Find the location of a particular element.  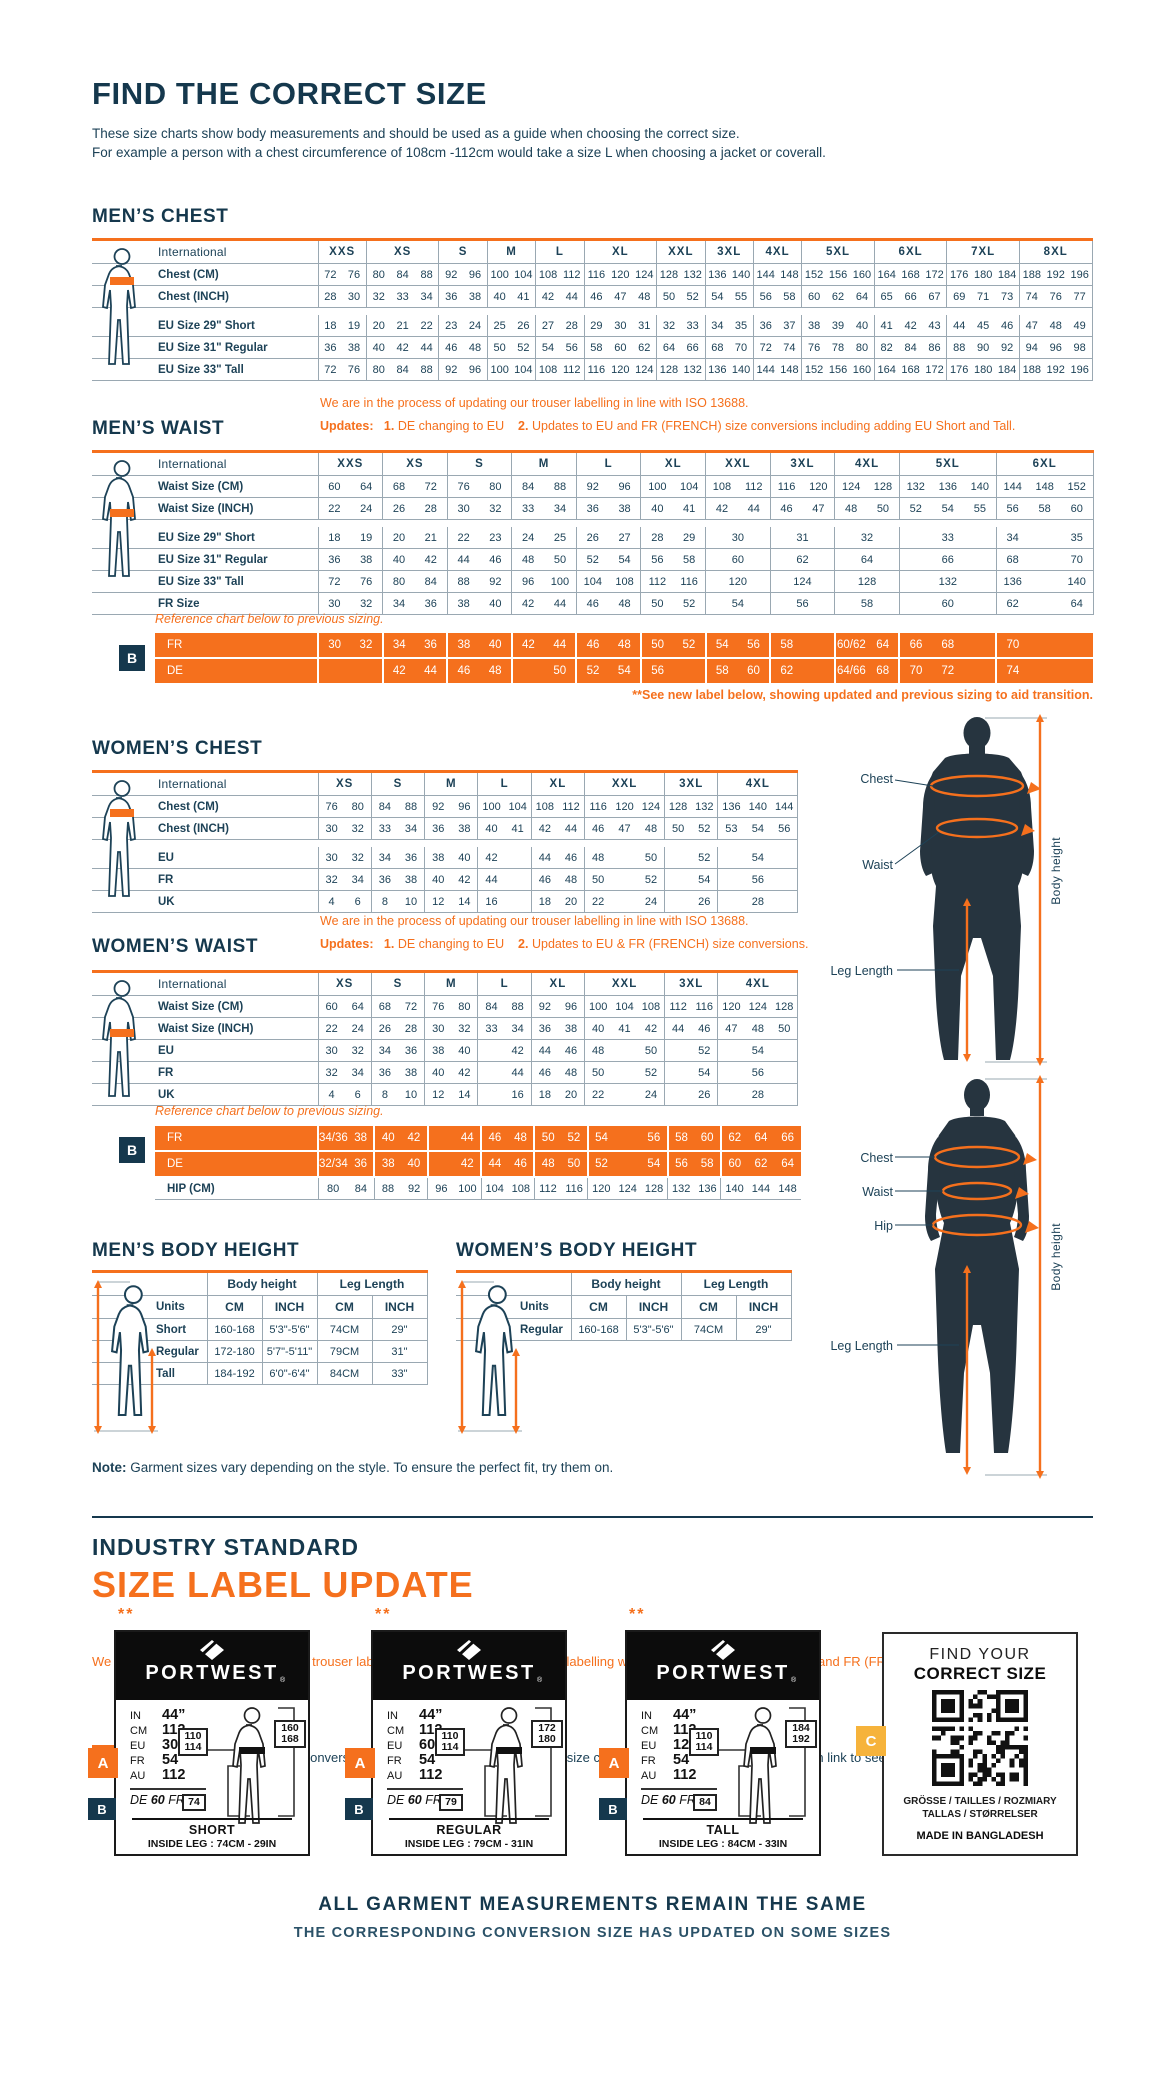

element: CORRECT SIZE is located at coordinates (980, 1673).